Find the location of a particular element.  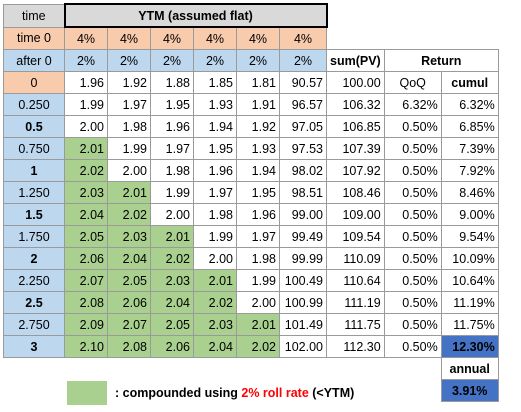

time-cell: 0.750 is located at coordinates (34, 148).